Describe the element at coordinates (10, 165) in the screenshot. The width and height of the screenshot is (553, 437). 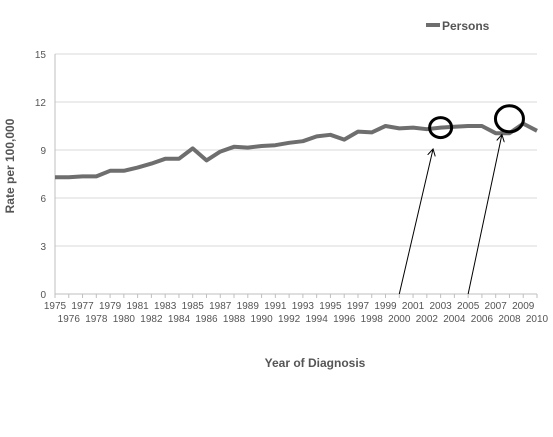
I see `y-axis-title: Rate per 100,000` at that location.